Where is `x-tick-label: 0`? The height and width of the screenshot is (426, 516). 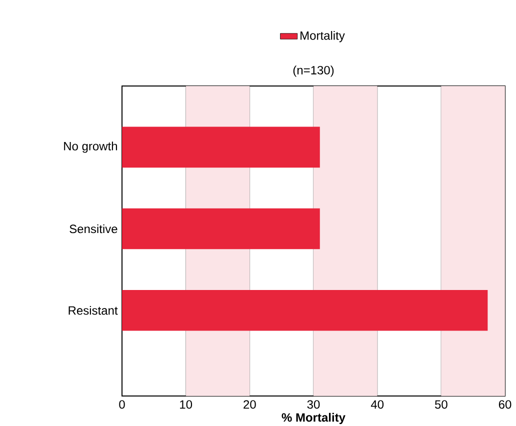
x-tick-label: 0 is located at coordinates (122, 404).